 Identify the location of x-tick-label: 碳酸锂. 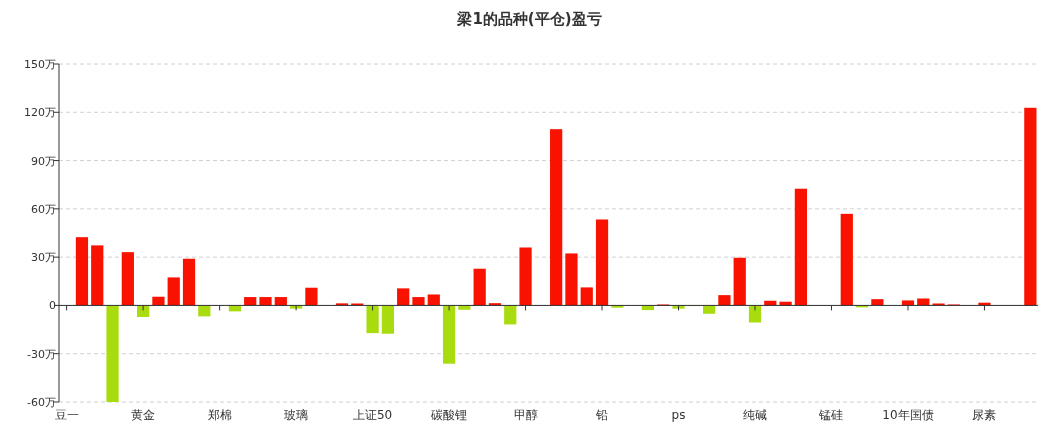
(449, 415).